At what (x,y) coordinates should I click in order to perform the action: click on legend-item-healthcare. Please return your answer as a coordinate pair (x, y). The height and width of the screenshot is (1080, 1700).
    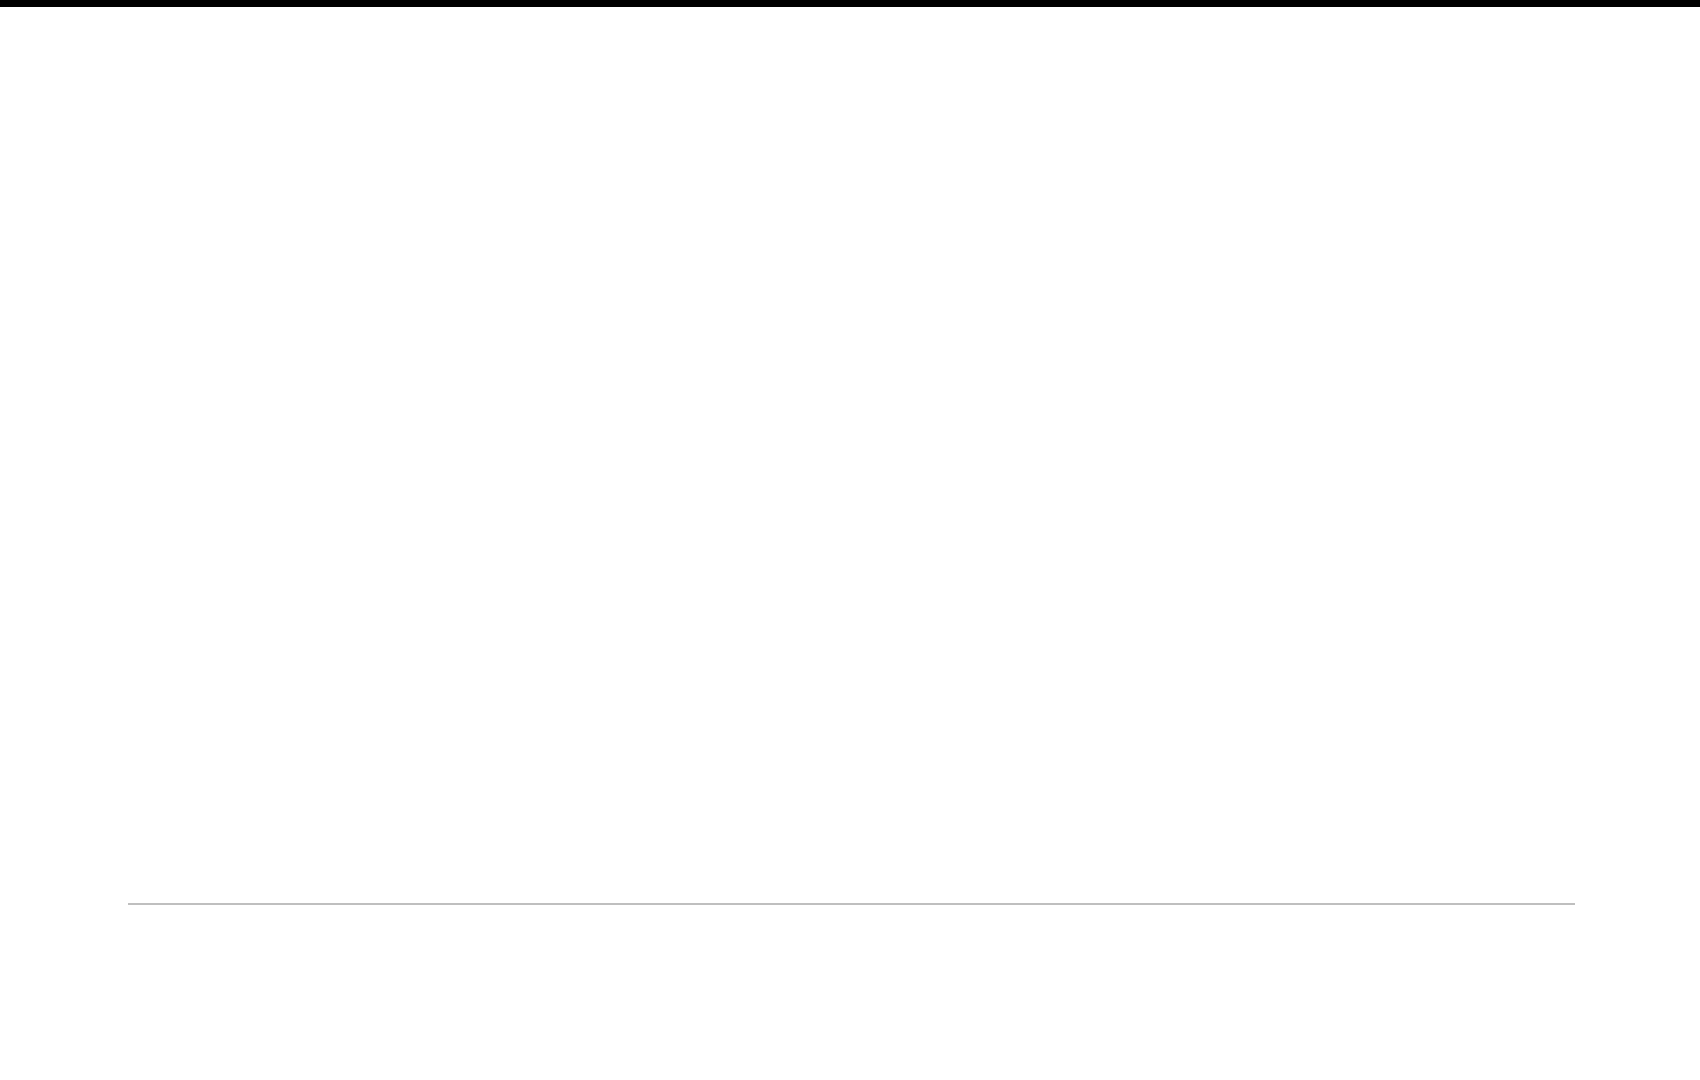
    Looking at the image, I should click on (1429, 147).